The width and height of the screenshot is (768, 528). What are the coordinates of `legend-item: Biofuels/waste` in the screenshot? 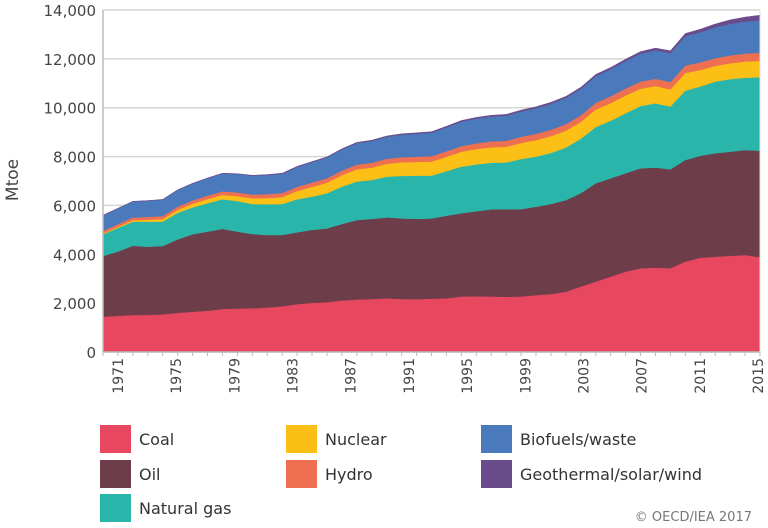 It's located at (558, 439).